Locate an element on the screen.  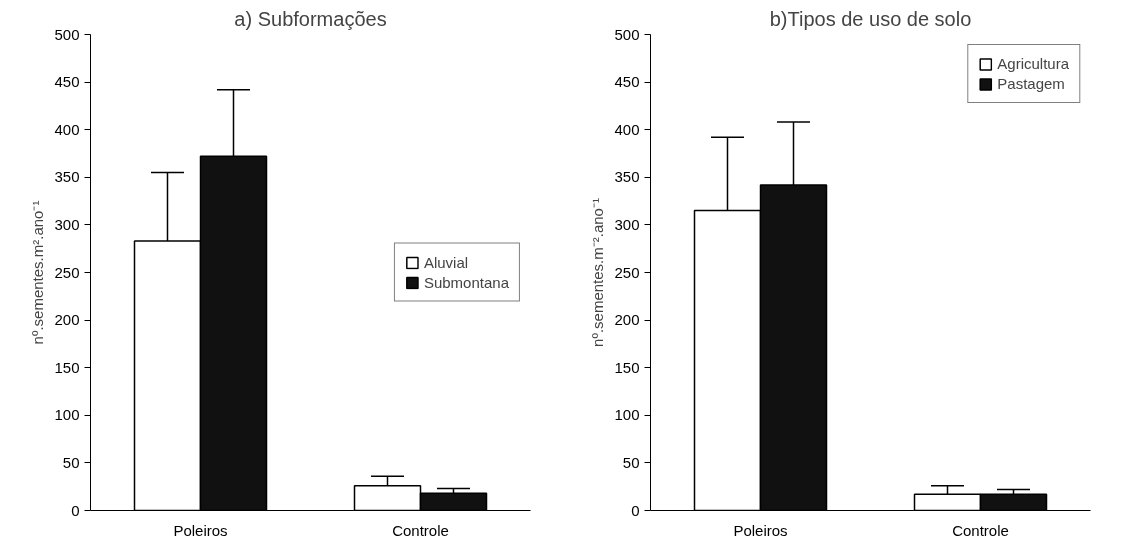
y-axis-title: nº.sementes.m².ano⁻¹ is located at coordinates (38, 272).